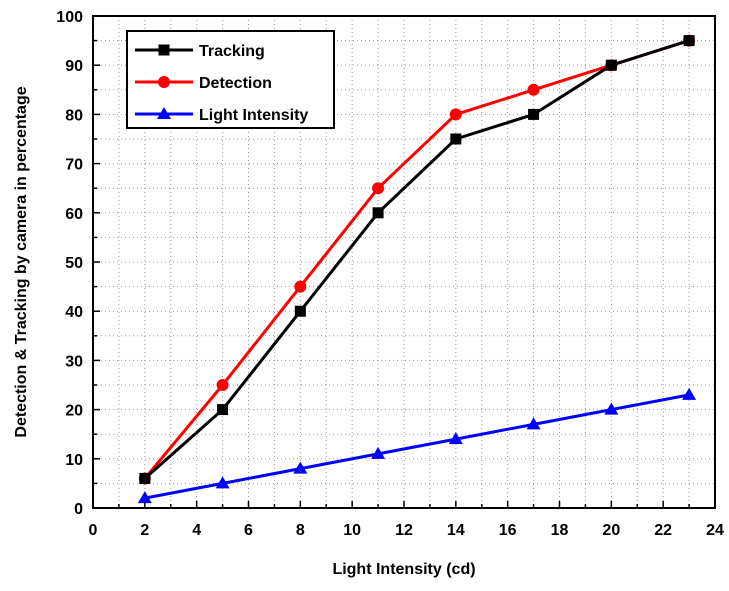 The width and height of the screenshot is (729, 591). Describe the element at coordinates (74, 411) in the screenshot. I see `y-tick-label: 20` at that location.